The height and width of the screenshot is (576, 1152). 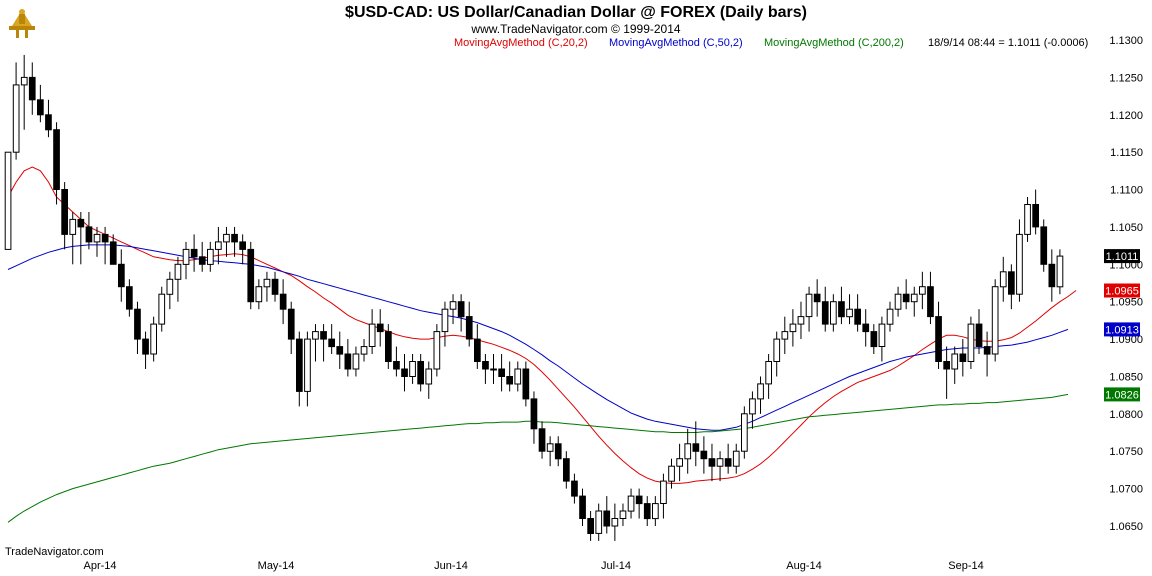 What do you see at coordinates (54, 552) in the screenshot?
I see `footer-brand: TradeNavigator.com` at bounding box center [54, 552].